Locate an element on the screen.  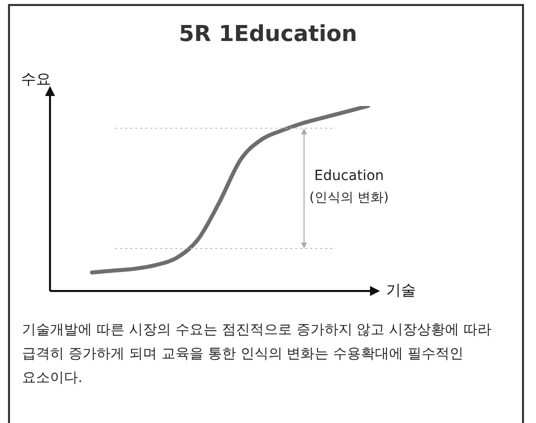
annotation: Education is located at coordinates (349, 176).